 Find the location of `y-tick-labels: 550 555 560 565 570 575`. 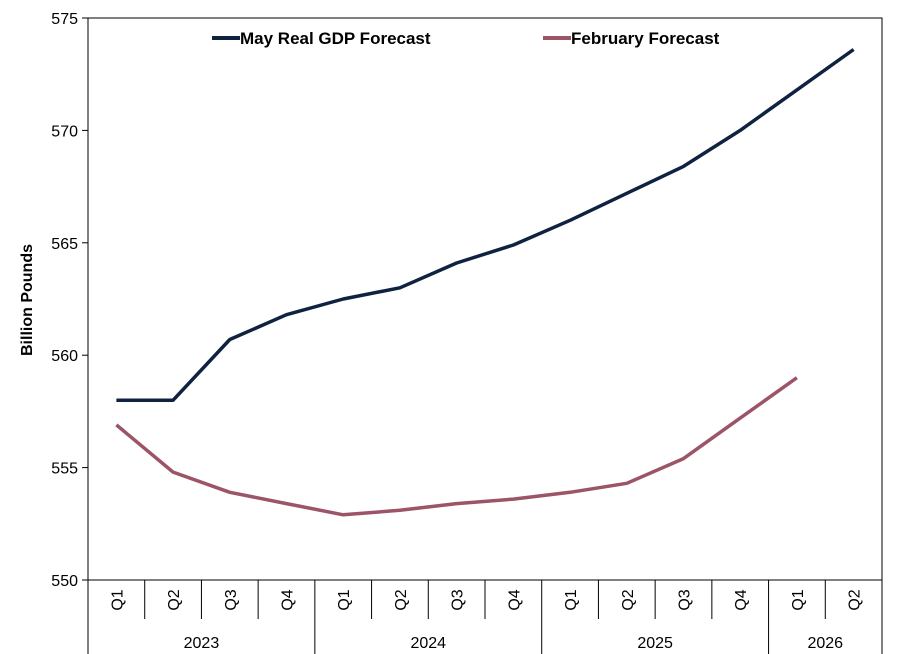

y-tick-labels: 550 555 560 565 570 575 is located at coordinates (64, 300).